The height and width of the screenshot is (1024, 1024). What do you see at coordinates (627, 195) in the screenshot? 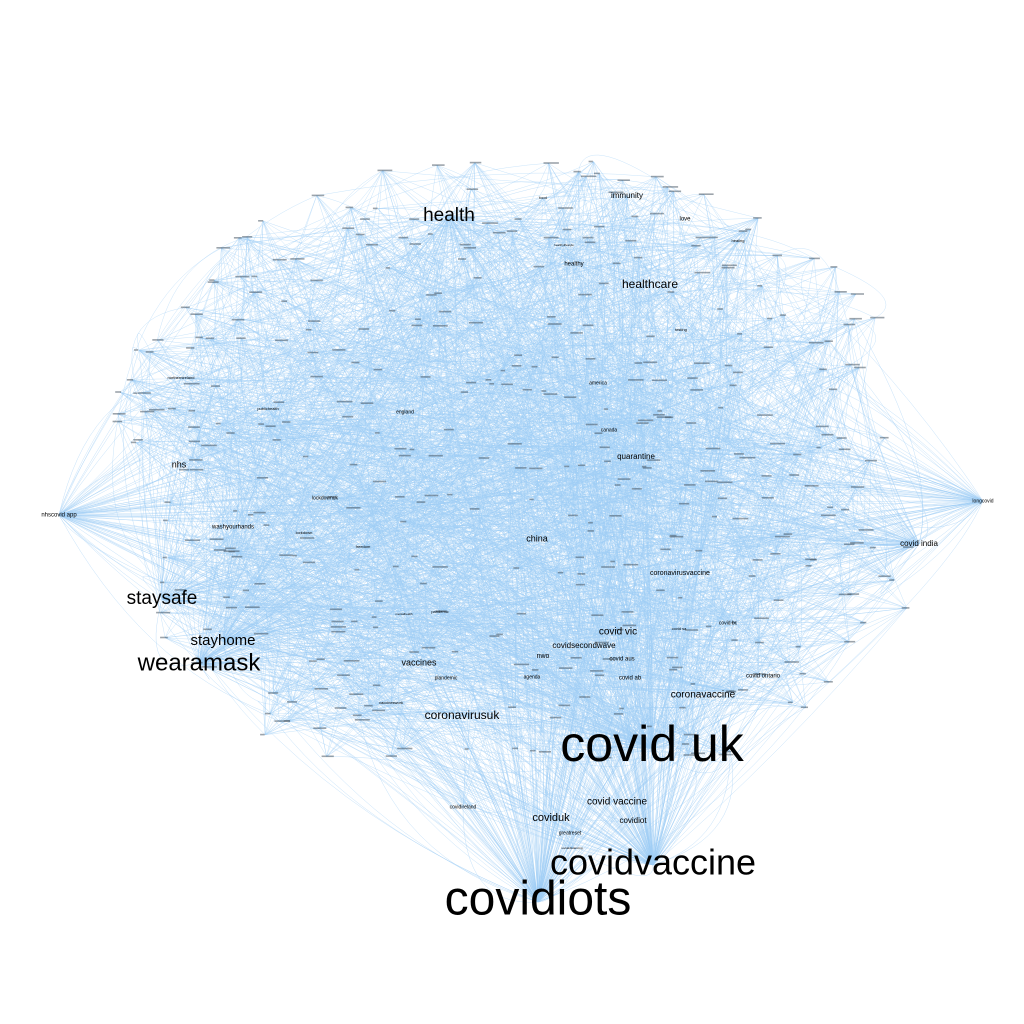
I see `node-label-immunity: immunity` at bounding box center [627, 195].